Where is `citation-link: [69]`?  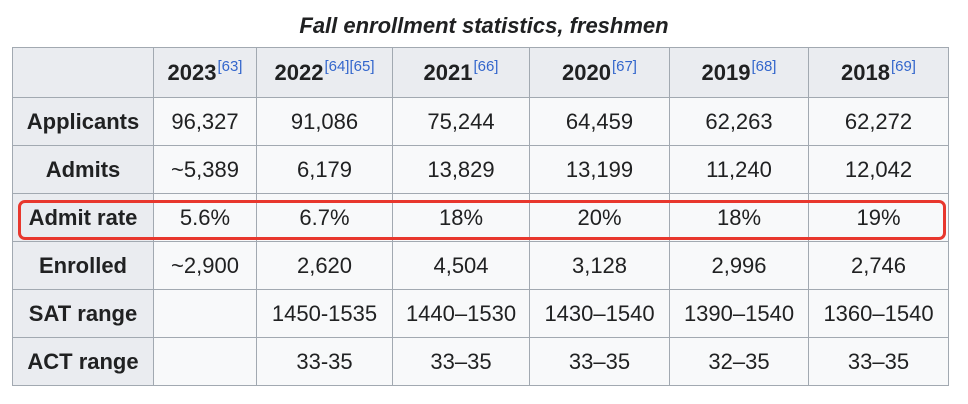
citation-link: [69] is located at coordinates (903, 67).